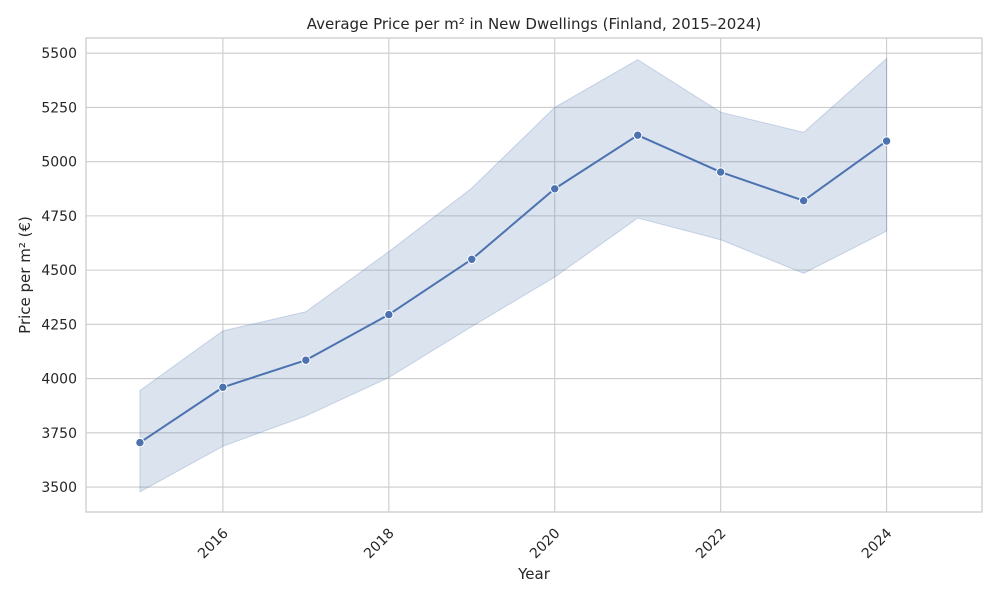 The height and width of the screenshot is (600, 1000). Describe the element at coordinates (379, 544) in the screenshot. I see `x-tick-label: 2018` at that location.